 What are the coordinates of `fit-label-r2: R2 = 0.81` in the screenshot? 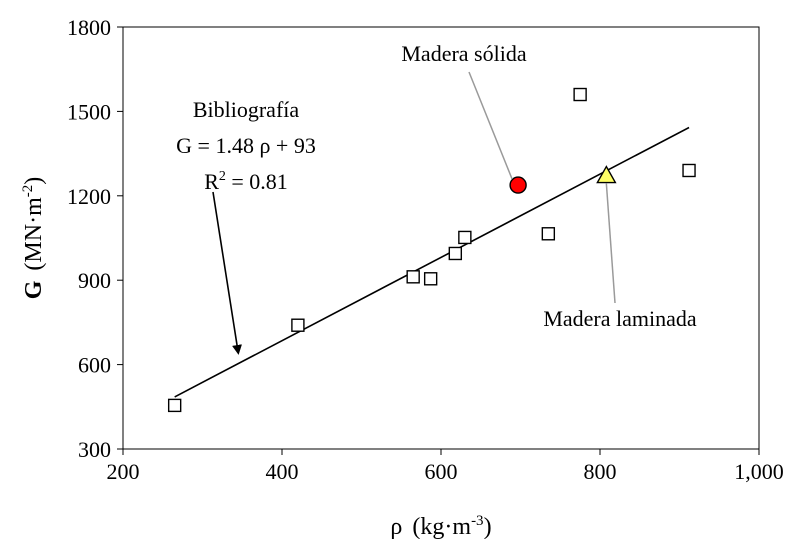 It's located at (246, 181).